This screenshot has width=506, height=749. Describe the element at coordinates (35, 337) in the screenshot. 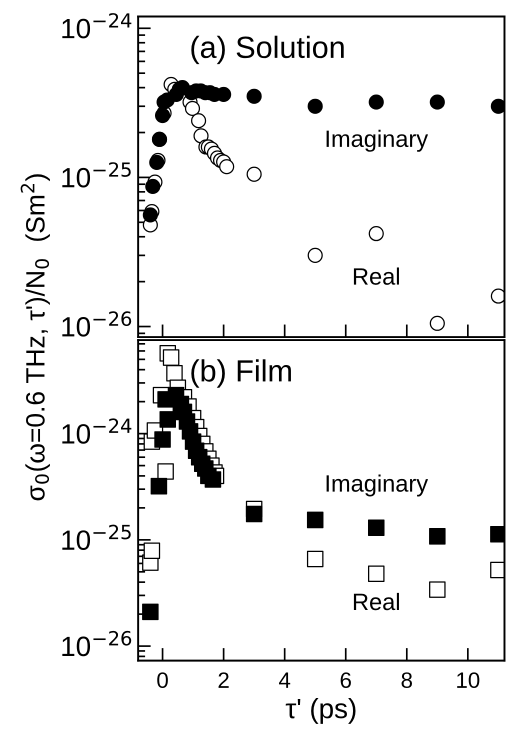

I see `y-axis-title: σ$_{0}$(ω=0.6 THz, τ')/N$_{0}$ (Sm$^{2}$)` at that location.